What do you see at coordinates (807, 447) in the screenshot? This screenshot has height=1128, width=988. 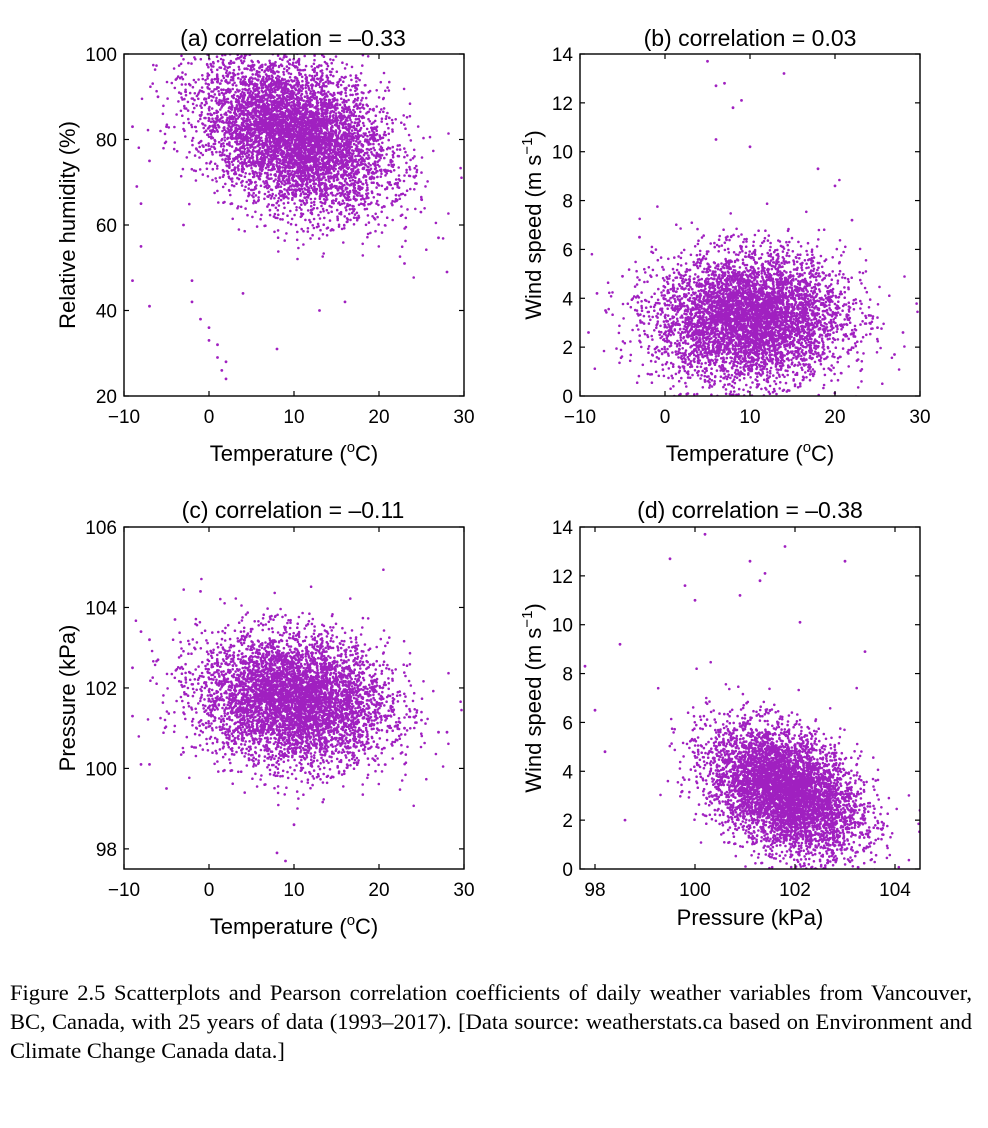 I see `panel-b-xlabel-sup: o` at bounding box center [807, 447].